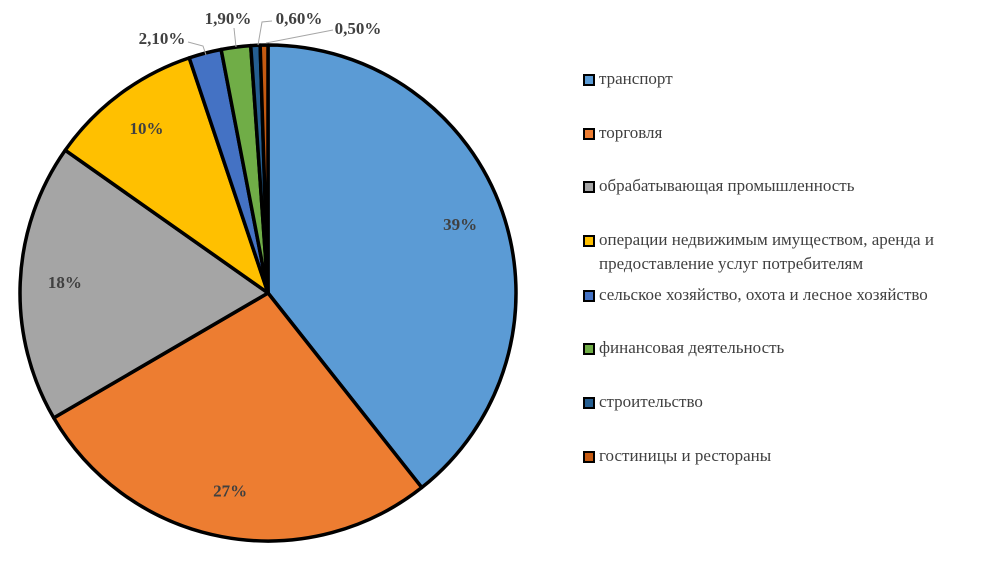  Describe the element at coordinates (460, 224) in the screenshot. I see `data-label-1: 39%` at that location.